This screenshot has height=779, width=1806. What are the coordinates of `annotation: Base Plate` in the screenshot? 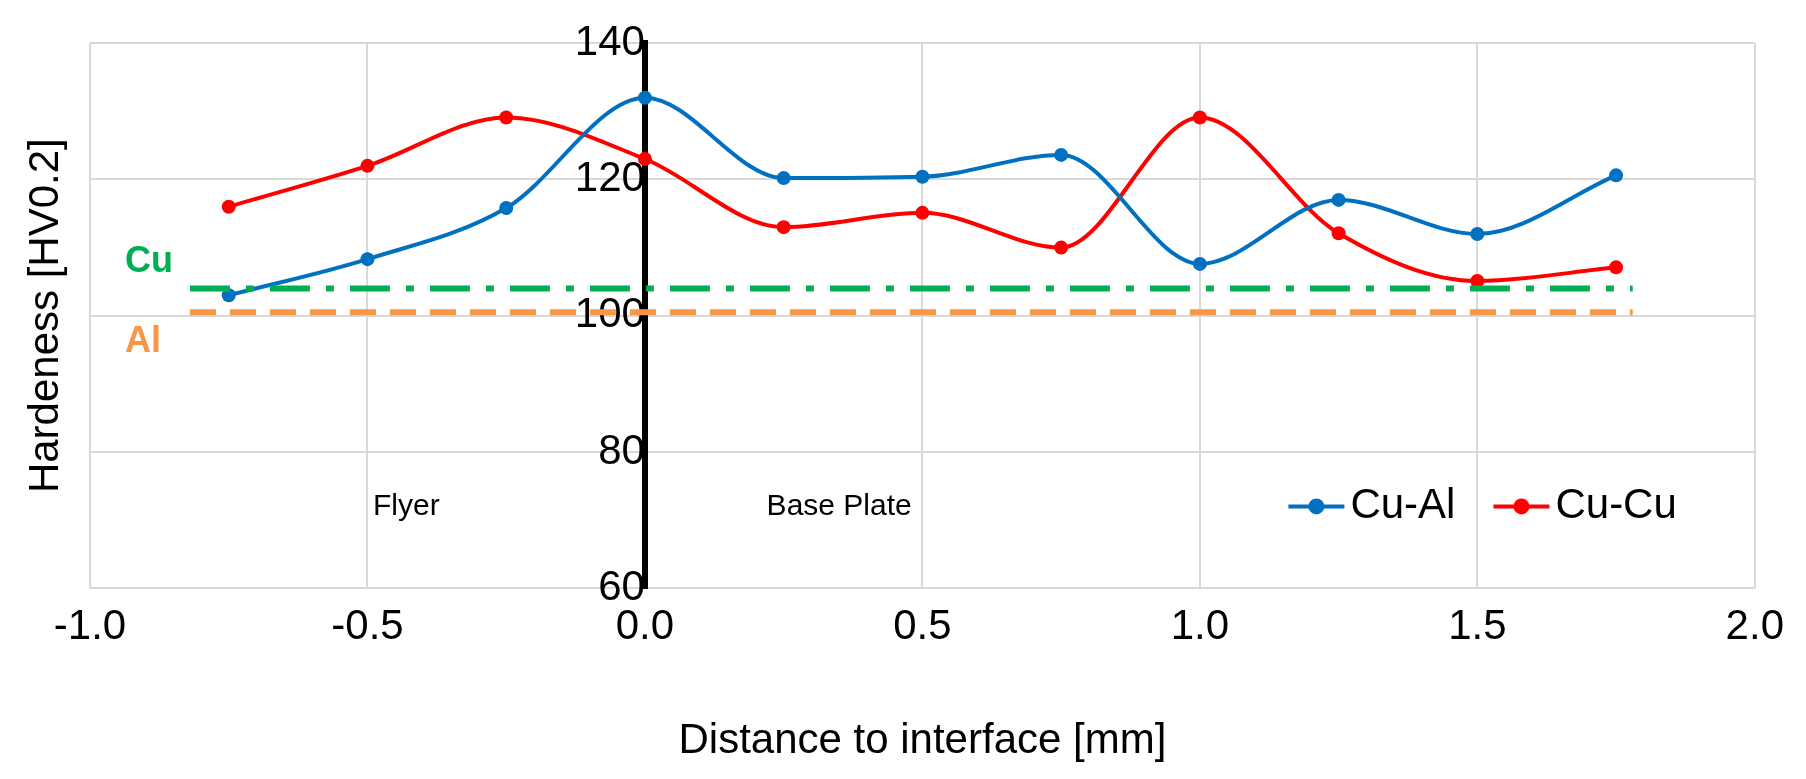 It's located at (839, 504).